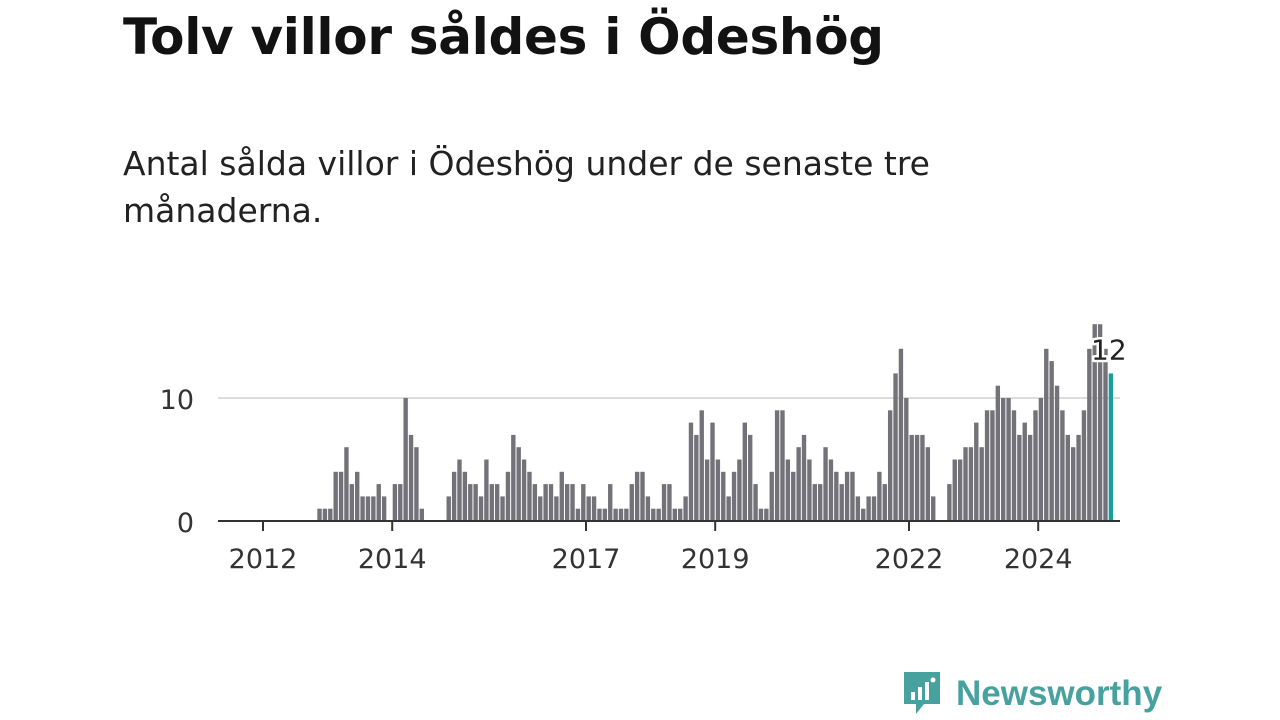 This screenshot has height=720, width=1280. What do you see at coordinates (909, 559) in the screenshot?
I see `x-tick-label: 2022` at bounding box center [909, 559].